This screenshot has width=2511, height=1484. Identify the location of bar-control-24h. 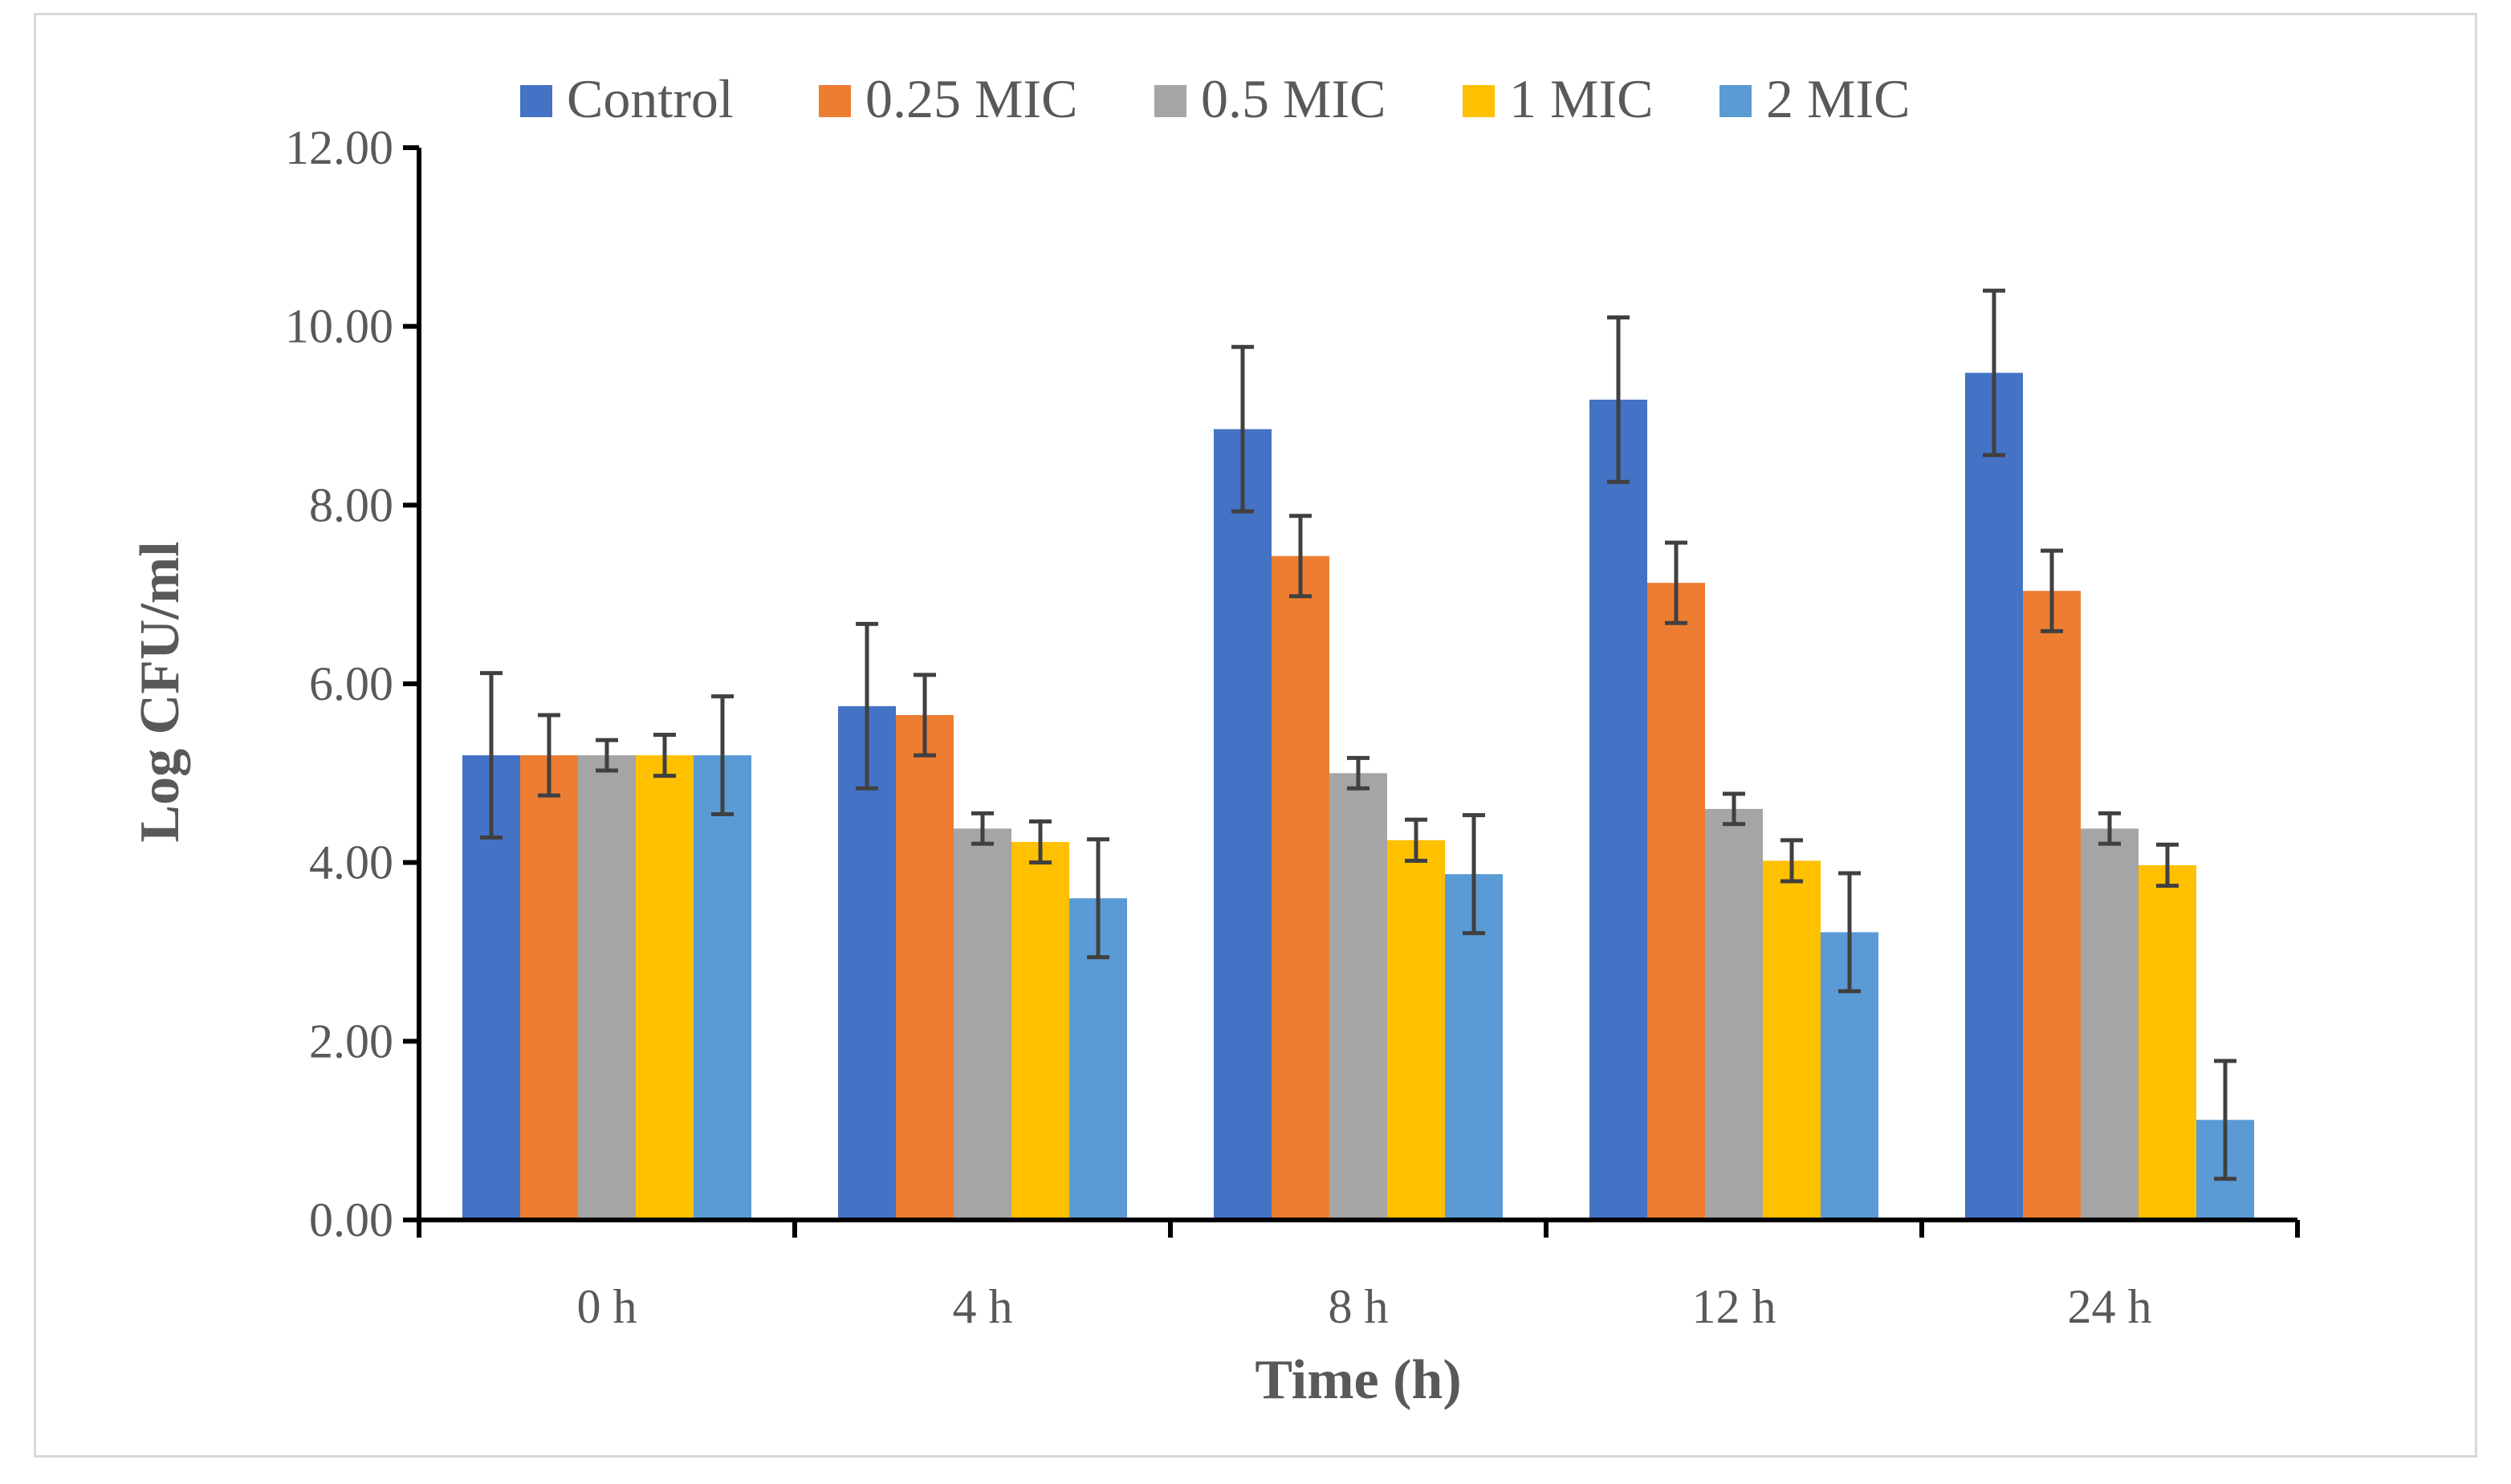
(1994, 796).